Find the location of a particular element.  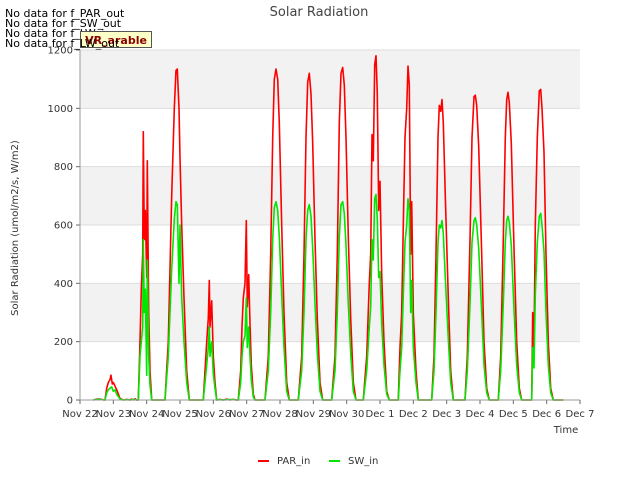

no-data-message: No data for f_PAR_out is located at coordinates (65, 13).